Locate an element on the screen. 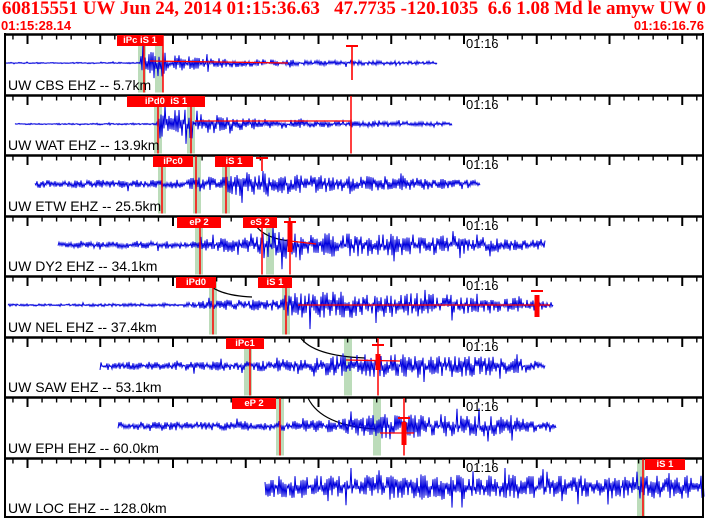 The width and height of the screenshot is (707, 518). trace-panel-2: iPd0 iS 1 01:16 UW WAT EHZ -- 13.9km is located at coordinates (353, 124).